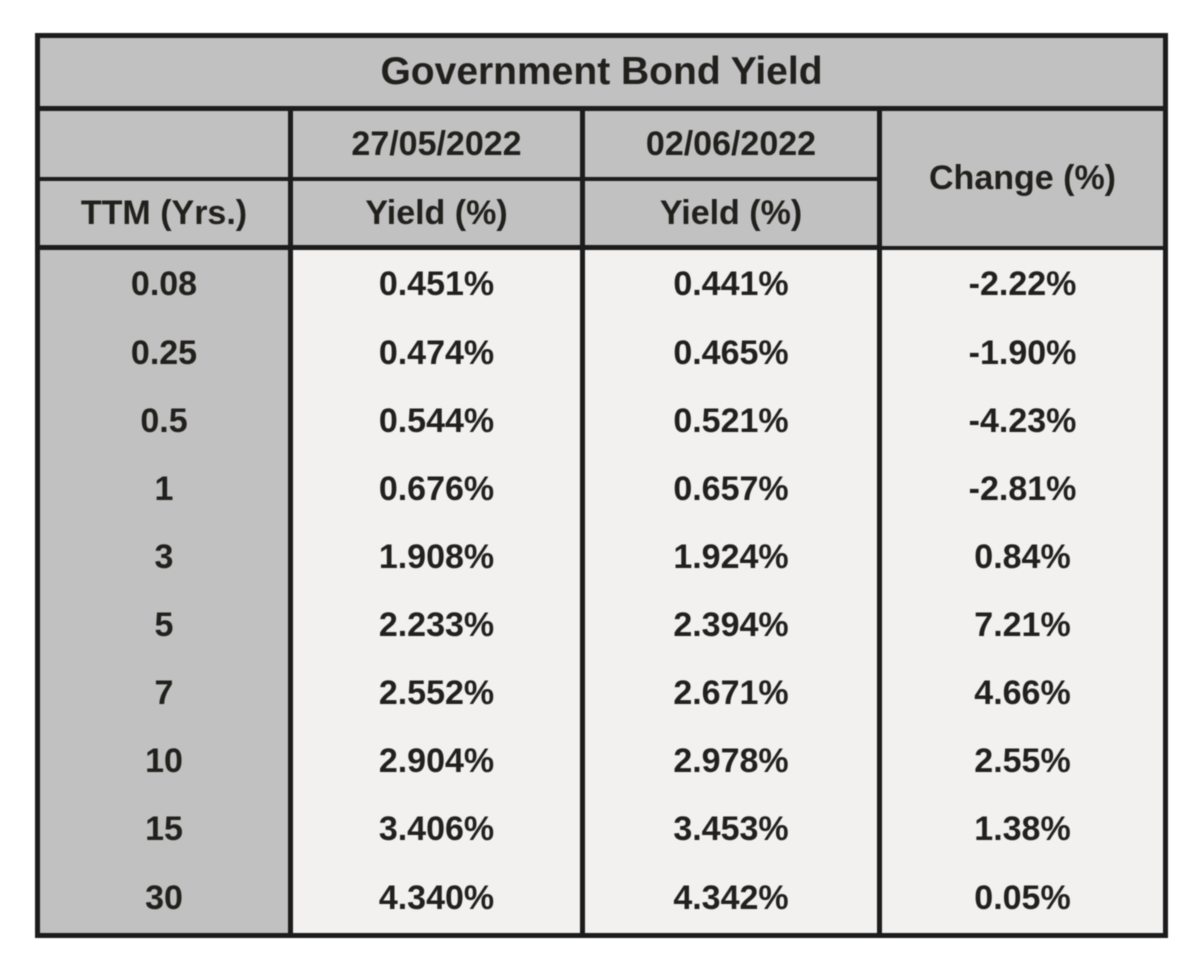 The image size is (1200, 973). What do you see at coordinates (731, 829) in the screenshot?
I see `yield-2-cell: 3.453%` at bounding box center [731, 829].